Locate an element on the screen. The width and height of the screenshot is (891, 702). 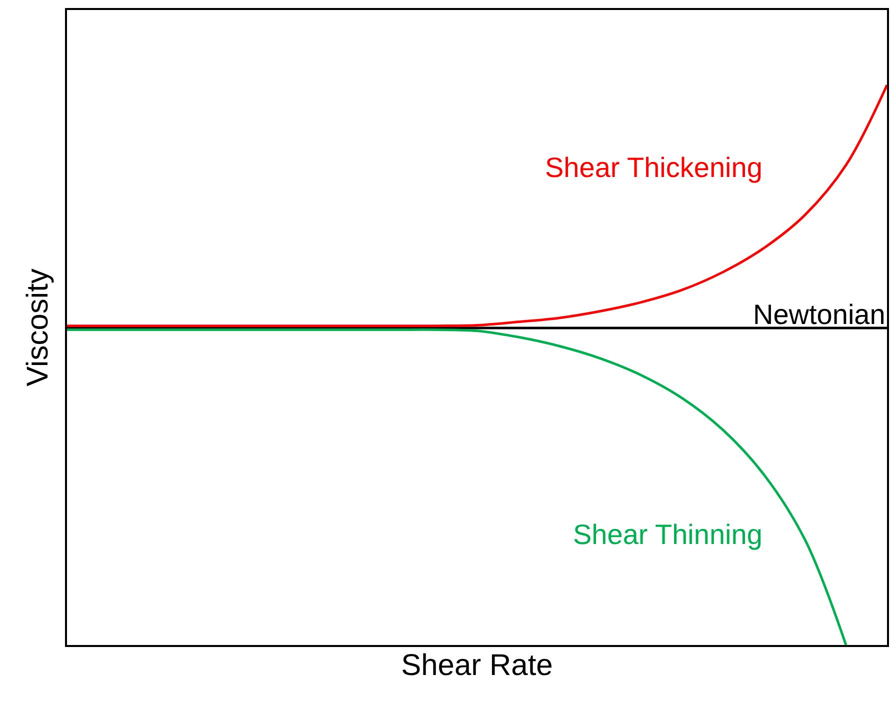
series-label: Shear Thinning is located at coordinates (667, 534).